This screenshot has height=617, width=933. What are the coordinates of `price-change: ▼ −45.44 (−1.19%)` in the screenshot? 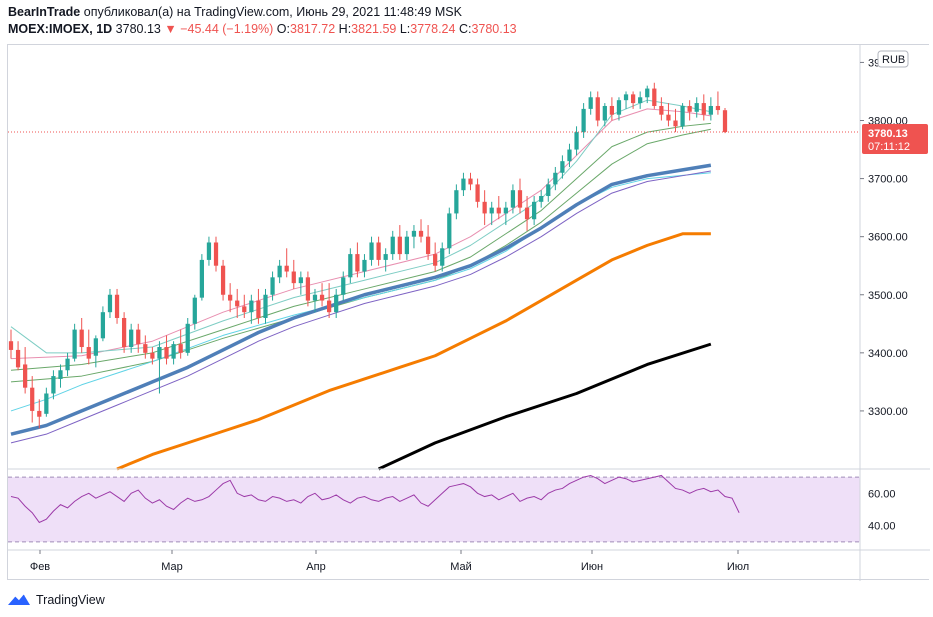 It's located at (219, 29).